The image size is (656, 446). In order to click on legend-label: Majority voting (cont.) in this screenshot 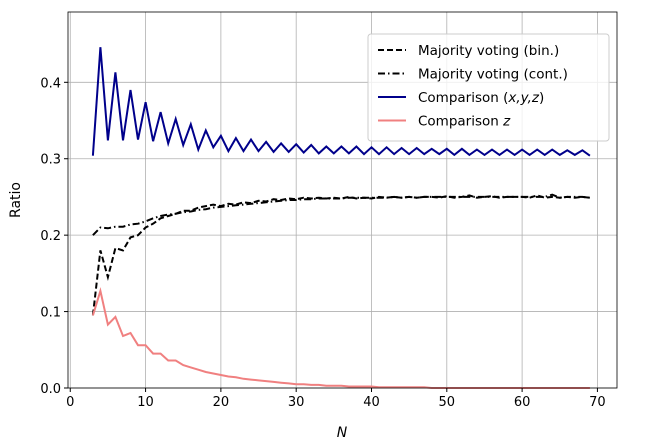, I will do `click(493, 75)`.